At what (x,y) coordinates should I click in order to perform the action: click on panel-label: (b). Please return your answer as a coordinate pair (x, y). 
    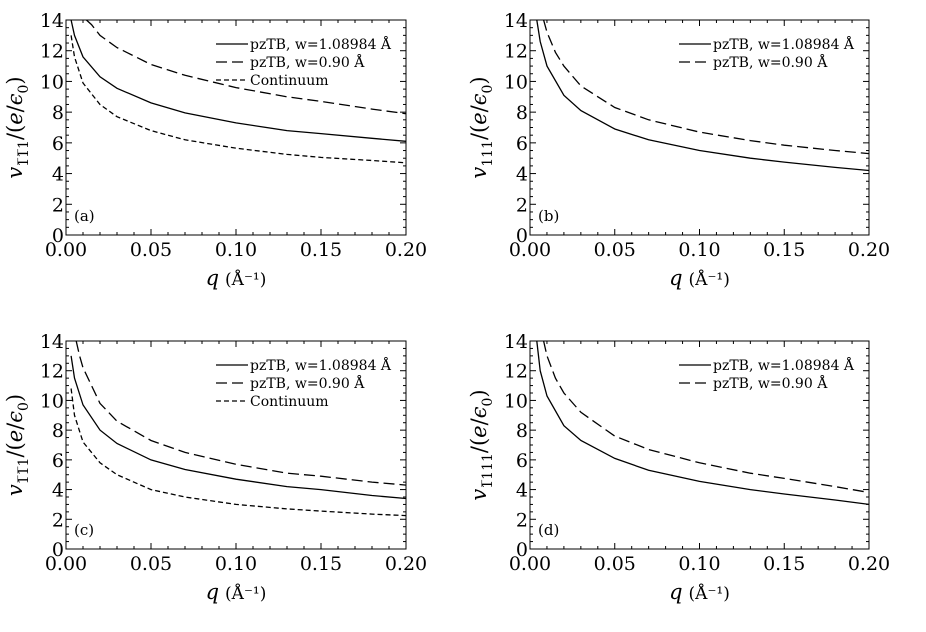
    Looking at the image, I should click on (548, 216).